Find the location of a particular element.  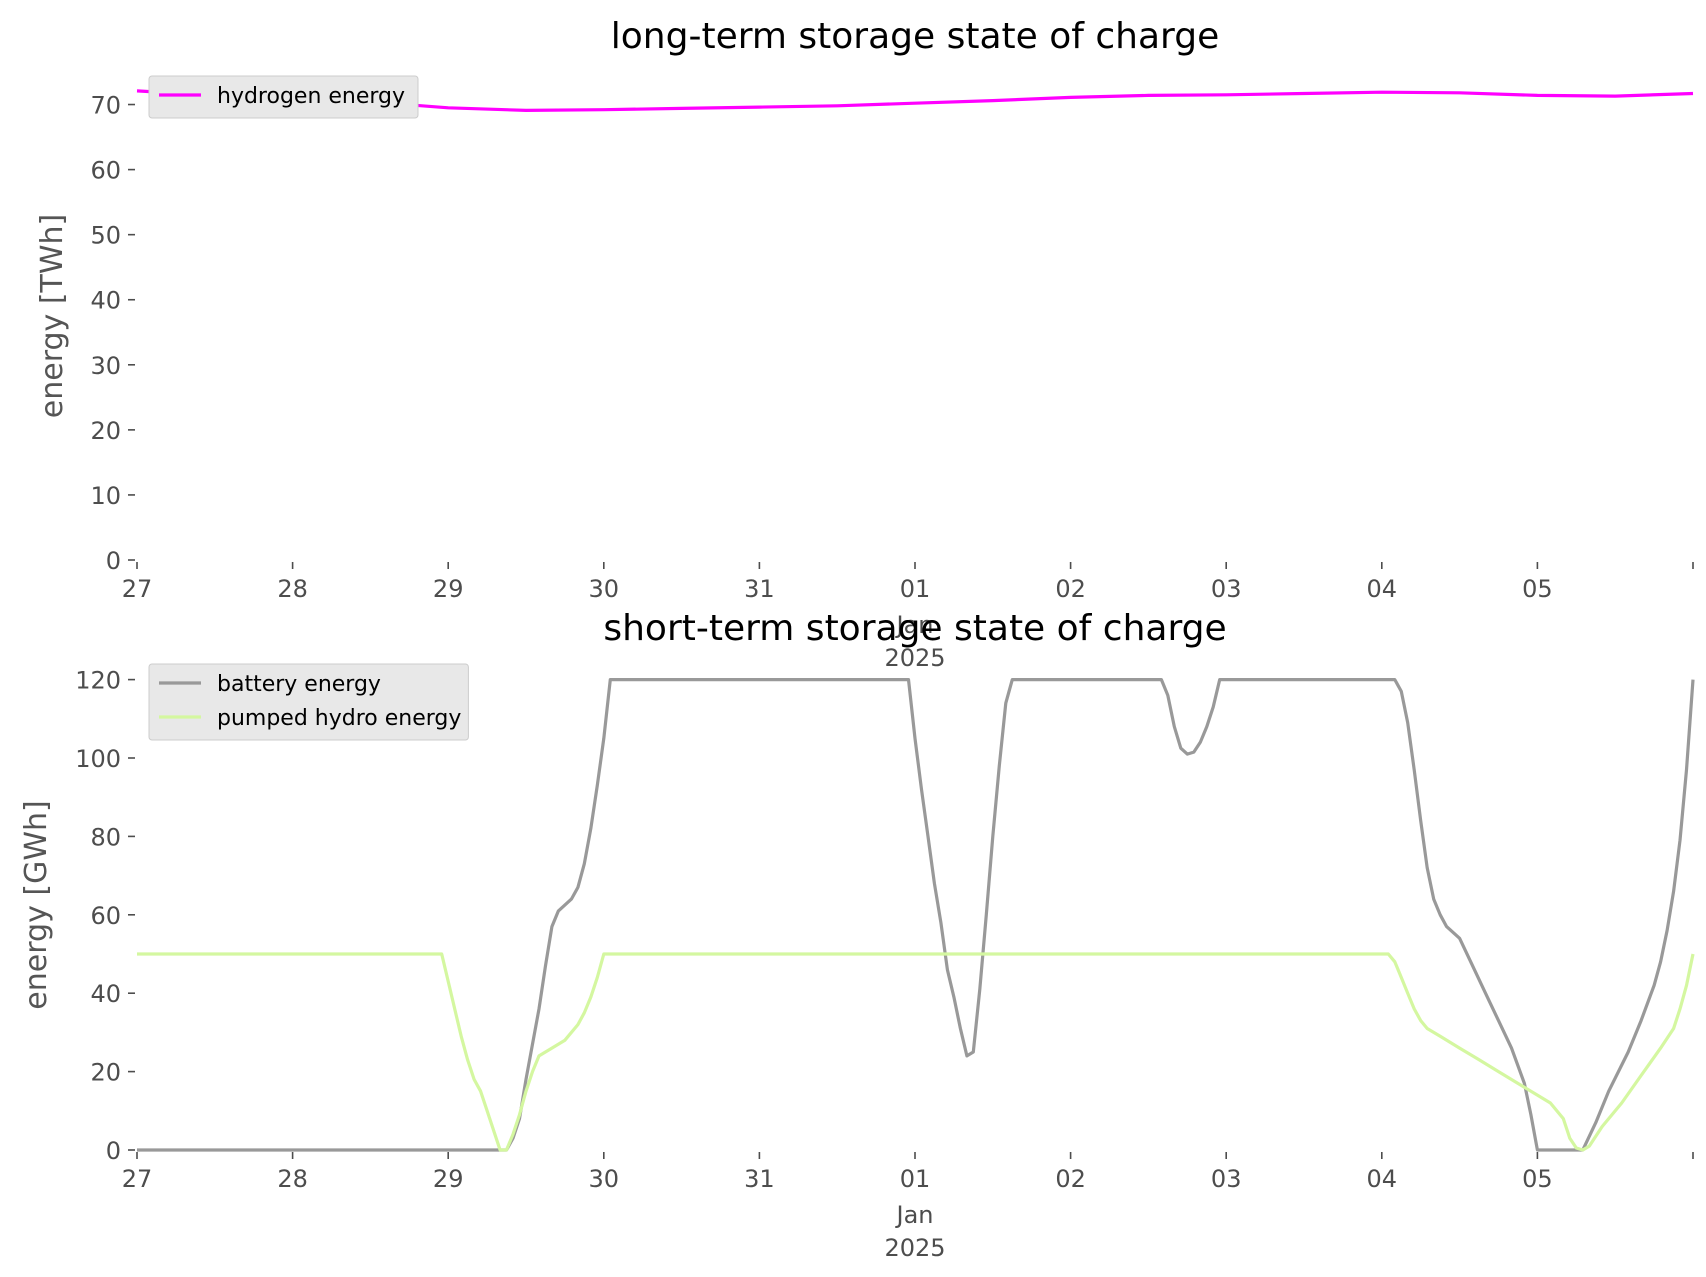

y-tick-label: 80 is located at coordinates (105, 837).